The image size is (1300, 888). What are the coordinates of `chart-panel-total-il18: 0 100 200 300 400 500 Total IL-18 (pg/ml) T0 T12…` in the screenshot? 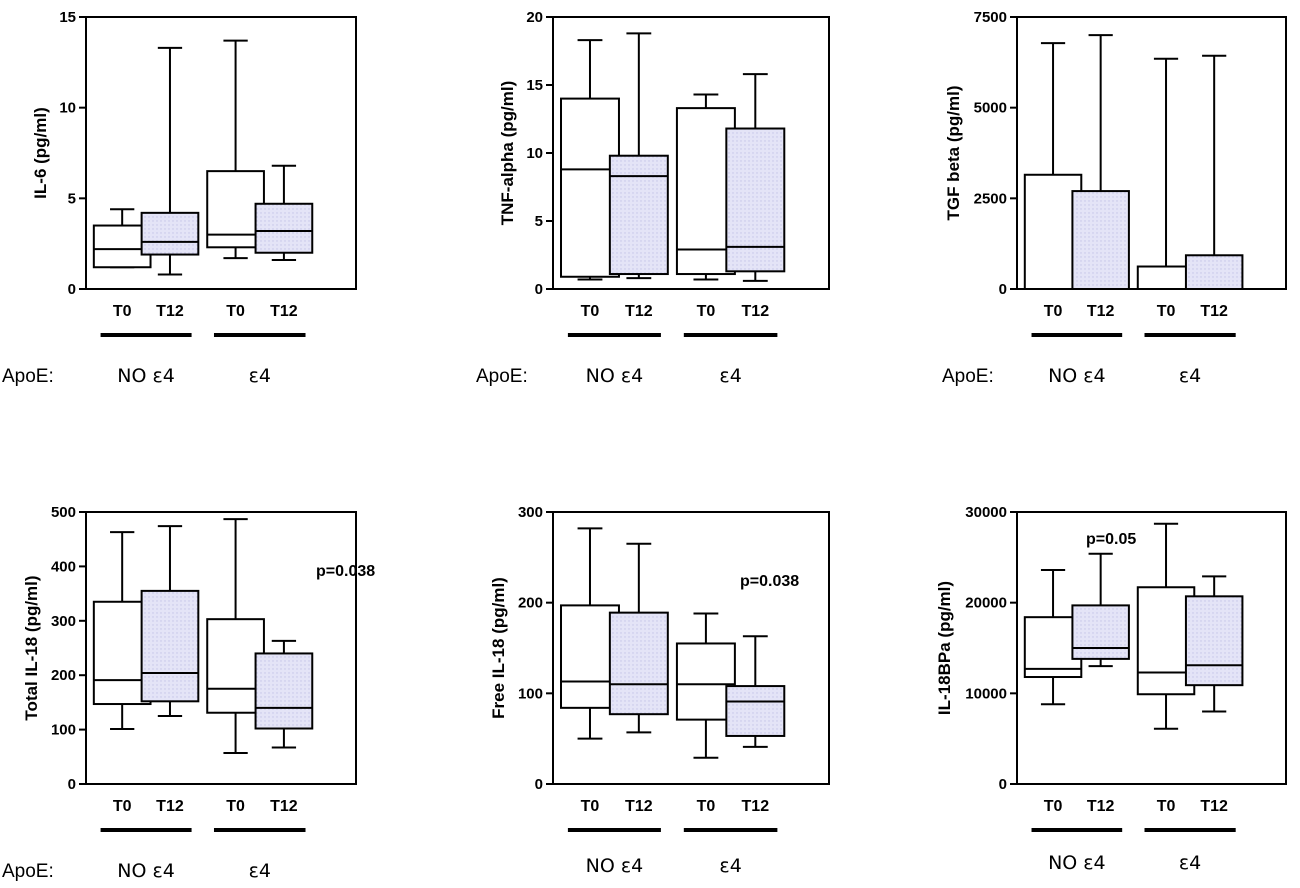 It's located at (188, 693).